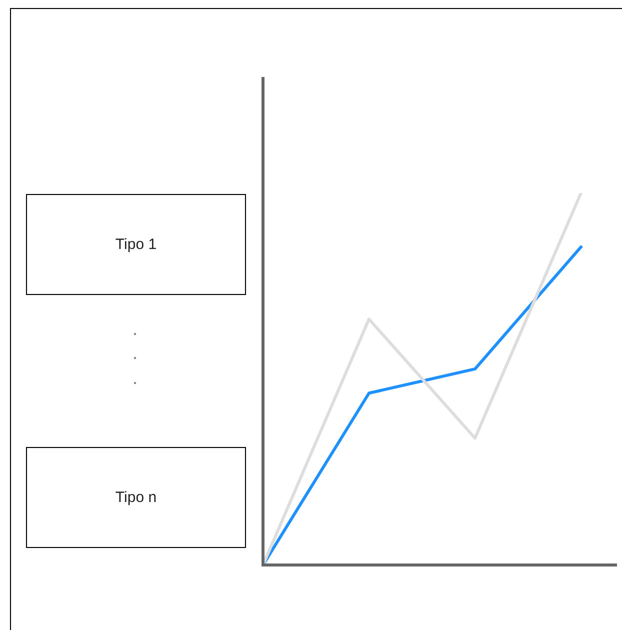  I want to click on text: Tipo 1, so click(136, 244).